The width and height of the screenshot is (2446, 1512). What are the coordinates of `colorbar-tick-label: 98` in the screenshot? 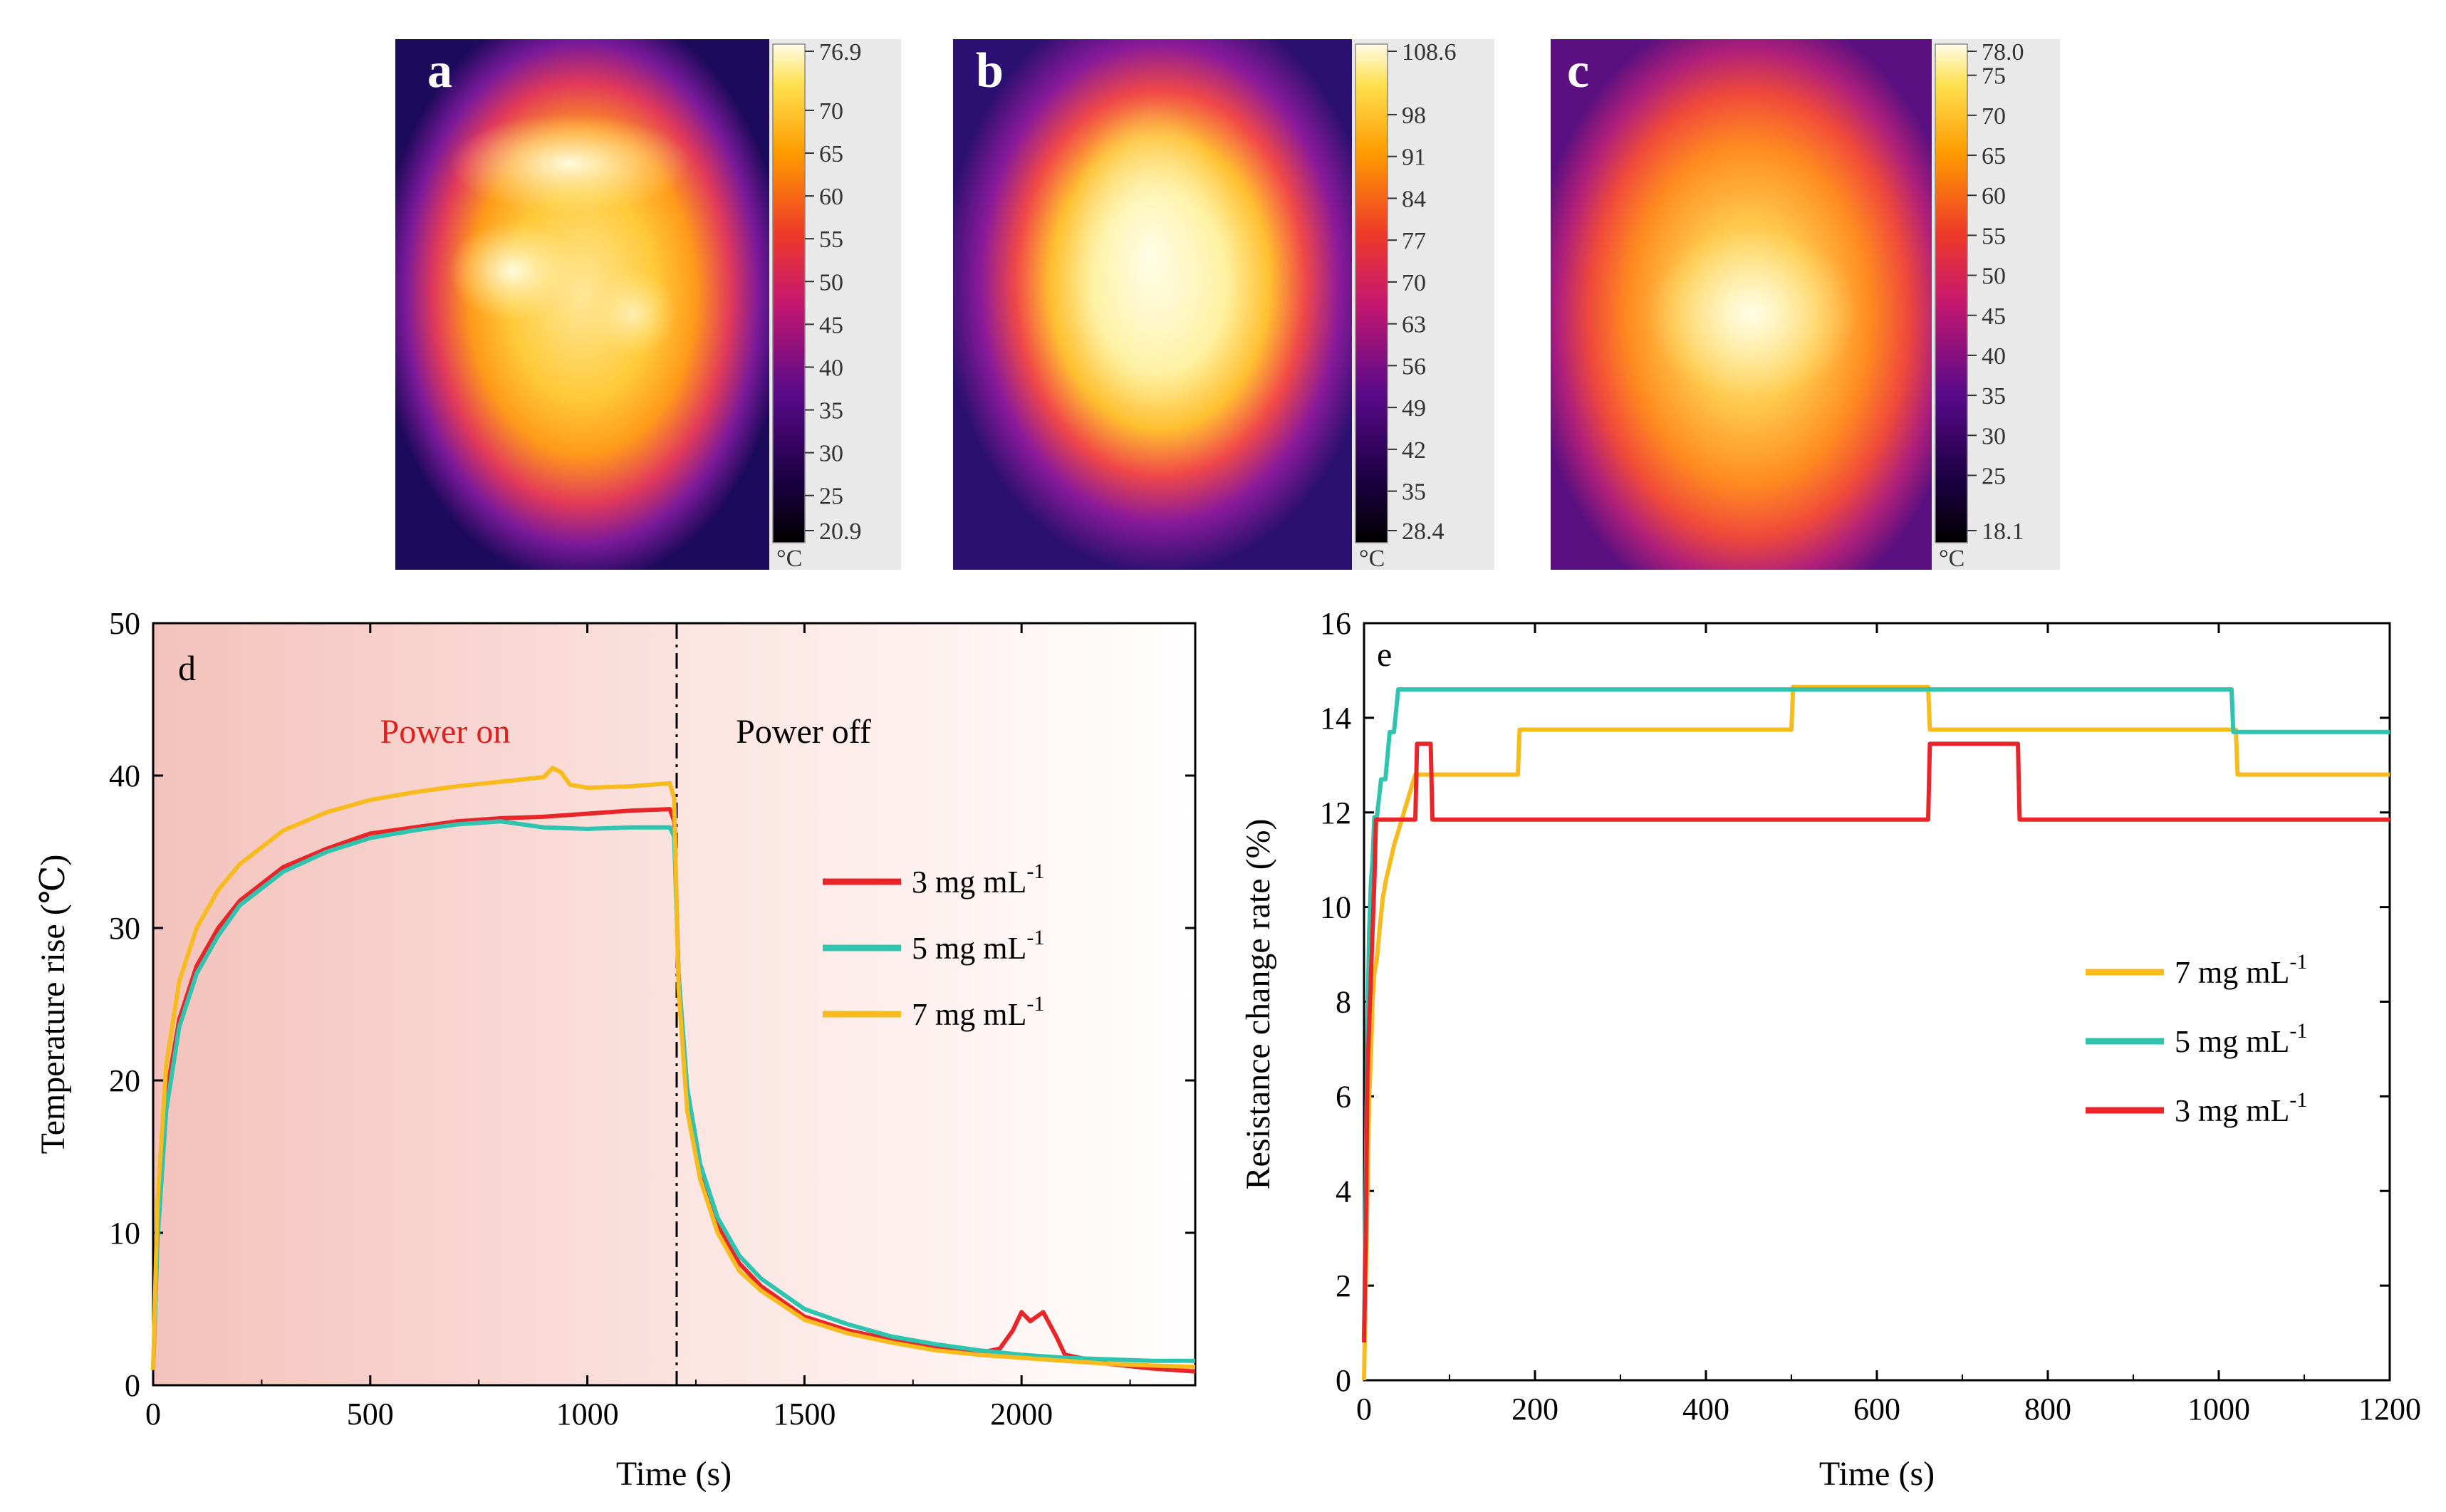 It's located at (1414, 116).